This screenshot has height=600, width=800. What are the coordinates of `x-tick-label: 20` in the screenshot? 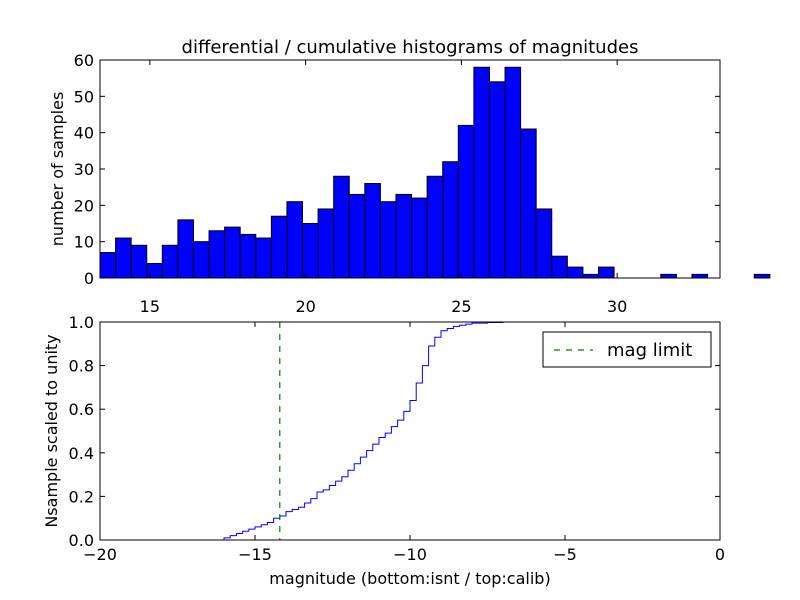 It's located at (305, 306).